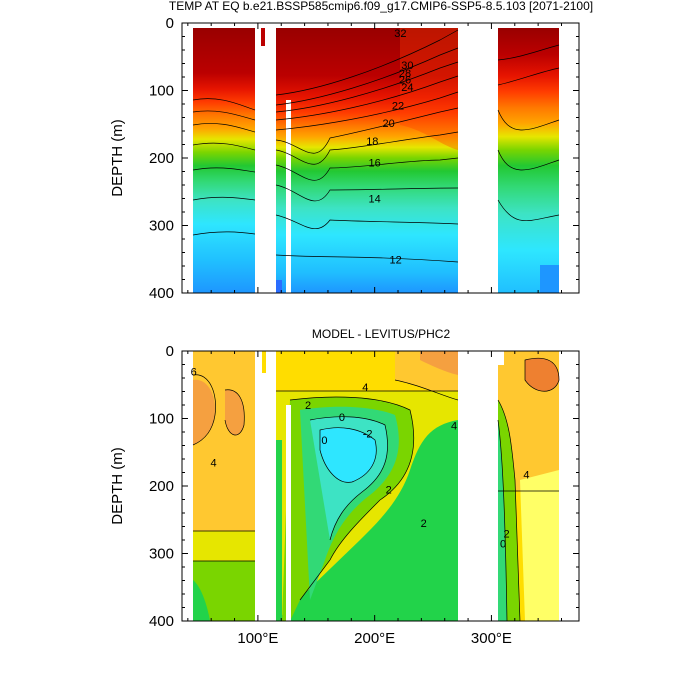 Image resolution: width=700 pixels, height=700 pixels. What do you see at coordinates (279, 530) in the screenshot?
I see `bottom-central-west-edge` at bounding box center [279, 530].